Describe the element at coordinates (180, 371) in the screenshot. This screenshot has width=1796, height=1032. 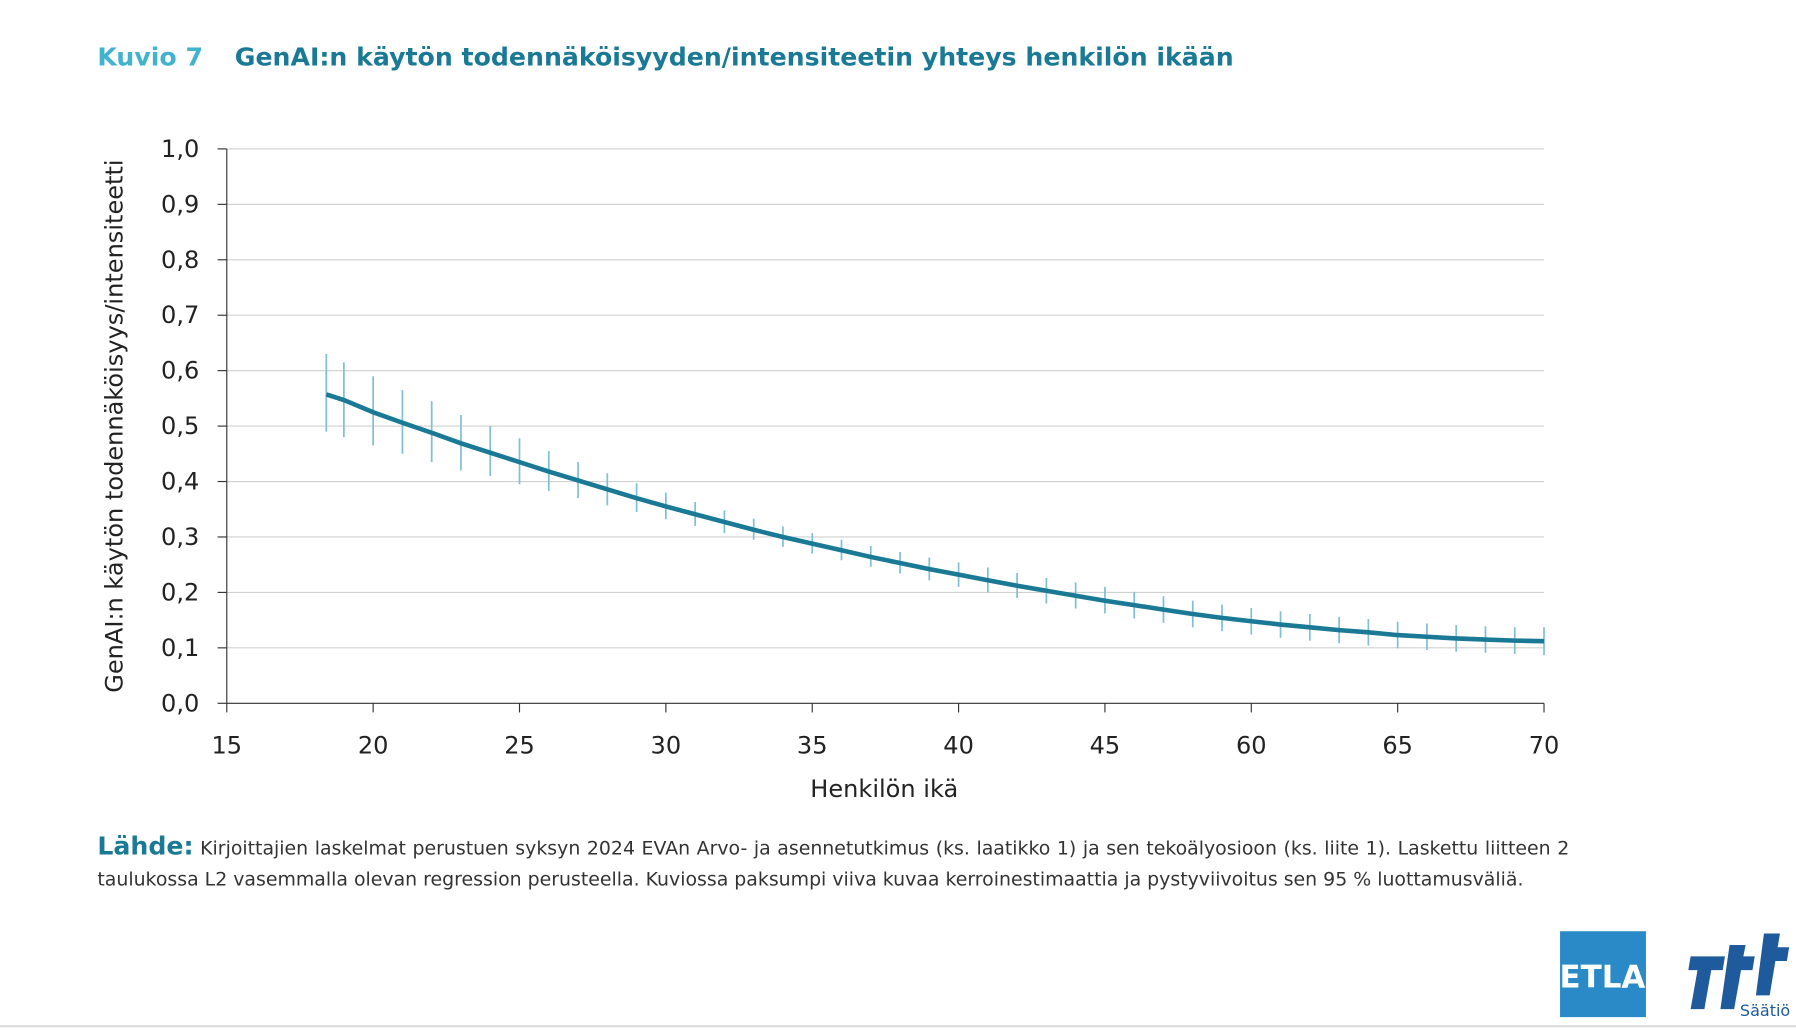
I see `y-tick-label: 0,6` at that location.